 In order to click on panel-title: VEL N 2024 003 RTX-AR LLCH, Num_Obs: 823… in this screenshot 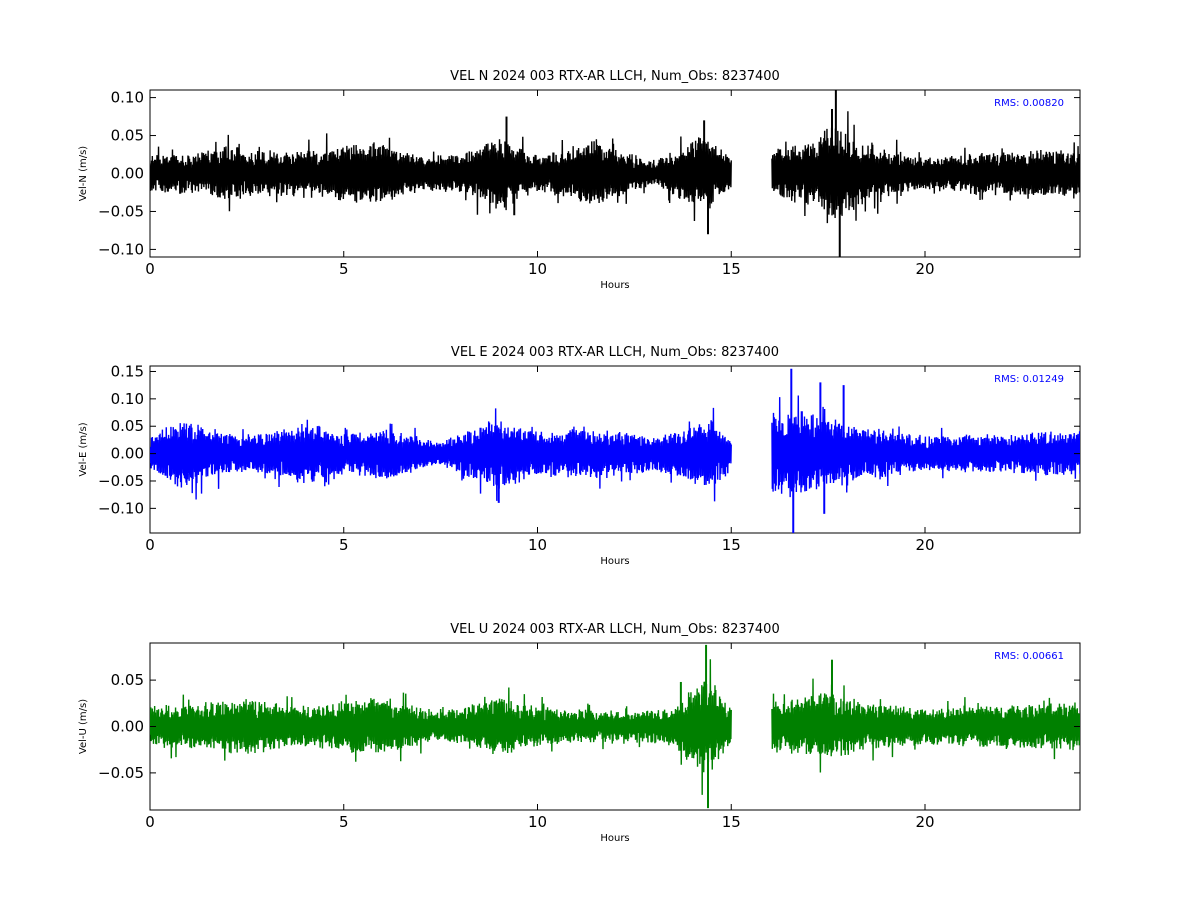, I will do `click(615, 76)`.